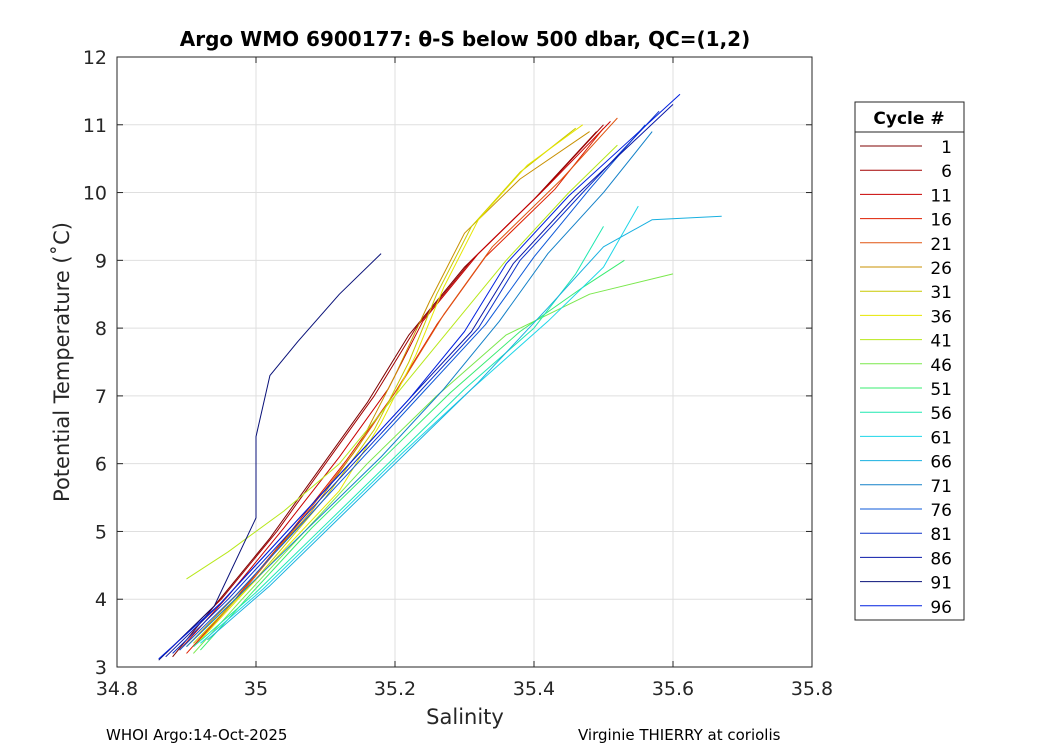  Describe the element at coordinates (673, 689) in the screenshot. I see `x-tick-label: 35.6` at that location.